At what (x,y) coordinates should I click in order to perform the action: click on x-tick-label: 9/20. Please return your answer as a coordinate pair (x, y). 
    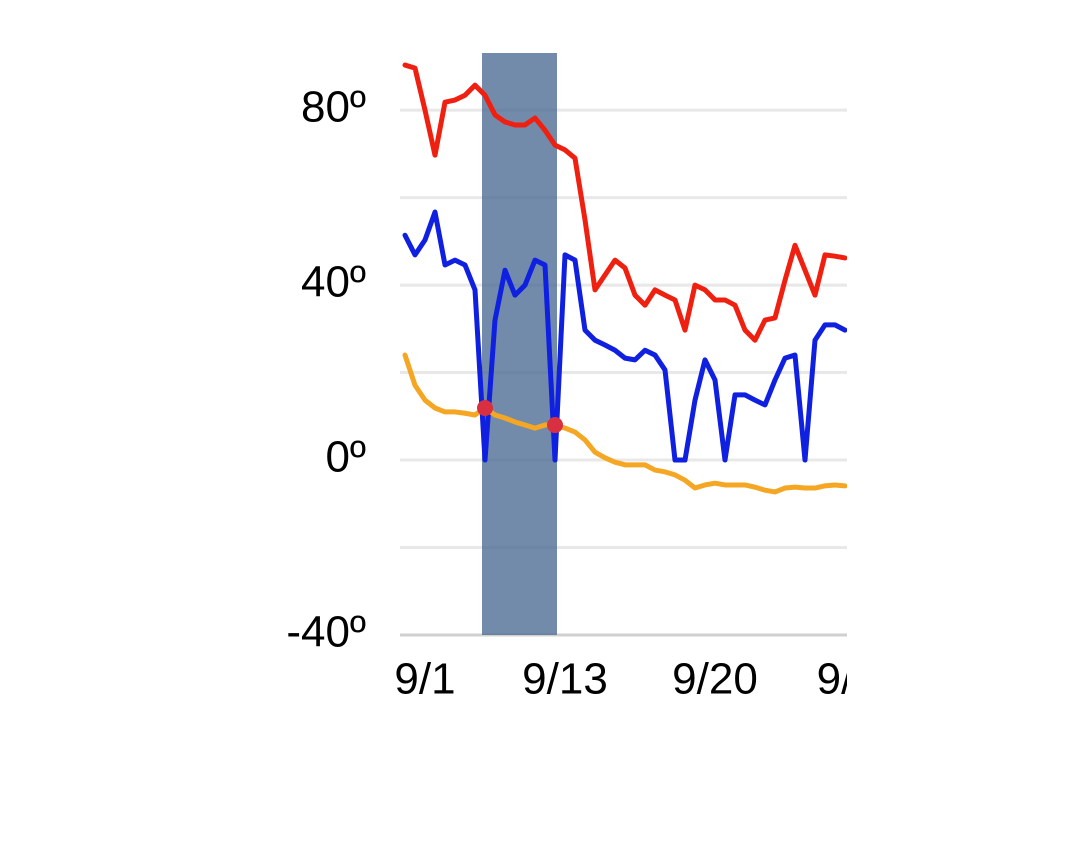
    Looking at the image, I should click on (715, 679).